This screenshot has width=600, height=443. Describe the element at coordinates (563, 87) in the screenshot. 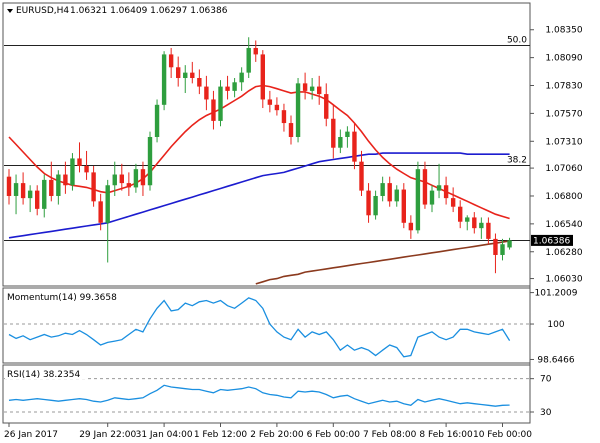

I see `price-tick-label: 1.07830` at that location.